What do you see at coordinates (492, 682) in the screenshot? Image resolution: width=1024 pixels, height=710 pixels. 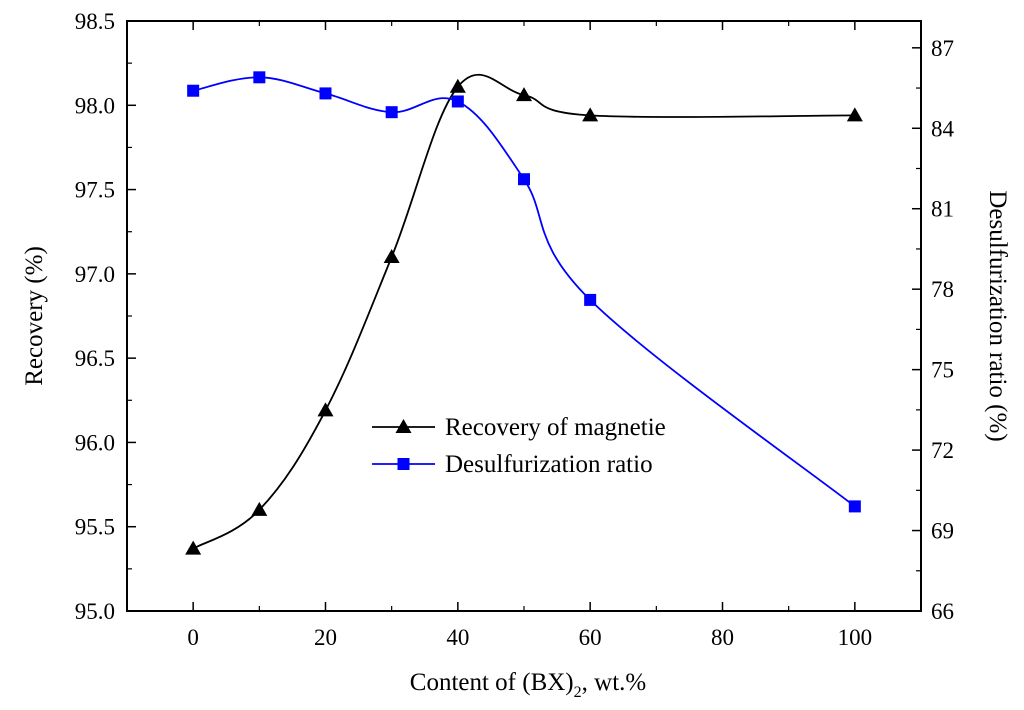 I see `x-axis-title-main: Content of (BX)` at bounding box center [492, 682].